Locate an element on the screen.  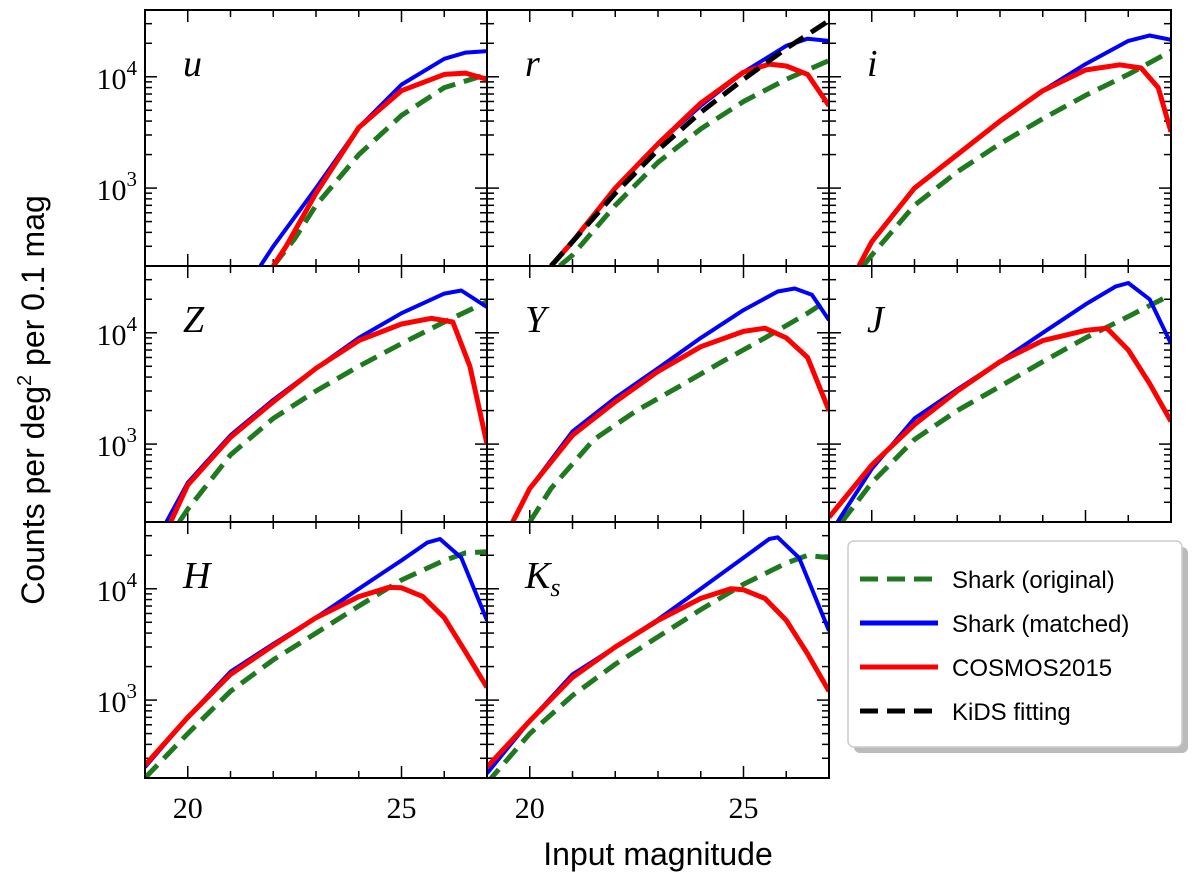
legend-box is located at coordinates (1015, 644).